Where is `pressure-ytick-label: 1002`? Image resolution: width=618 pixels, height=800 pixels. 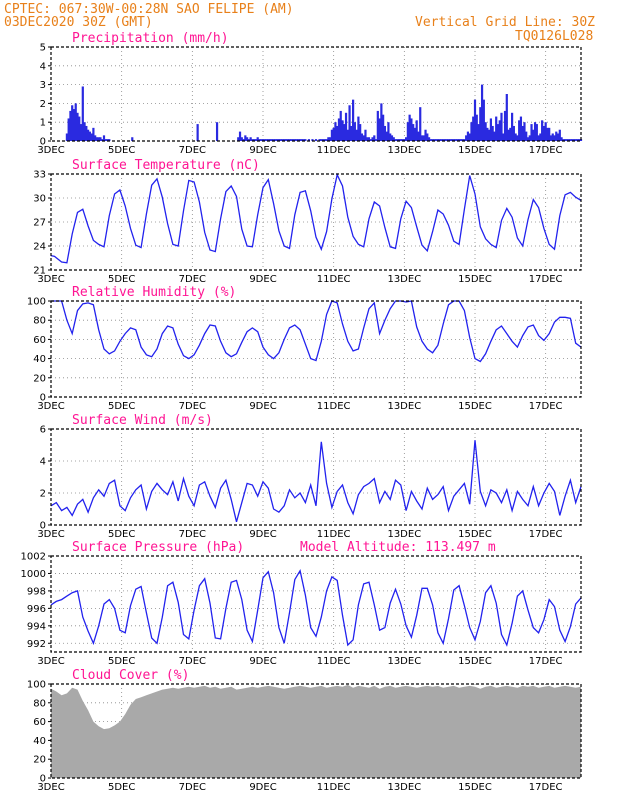
pressure-ytick-label: 1002 is located at coordinates (33, 557).